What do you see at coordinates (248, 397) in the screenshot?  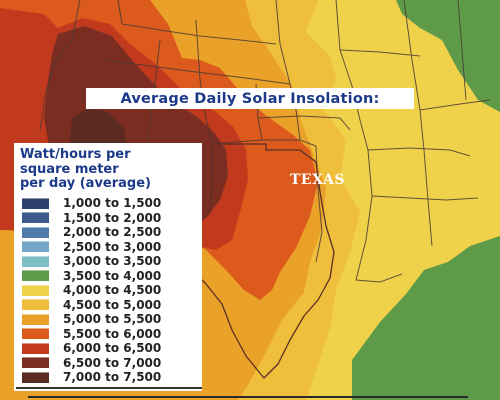 I see `bottom-divider` at bounding box center [248, 397].